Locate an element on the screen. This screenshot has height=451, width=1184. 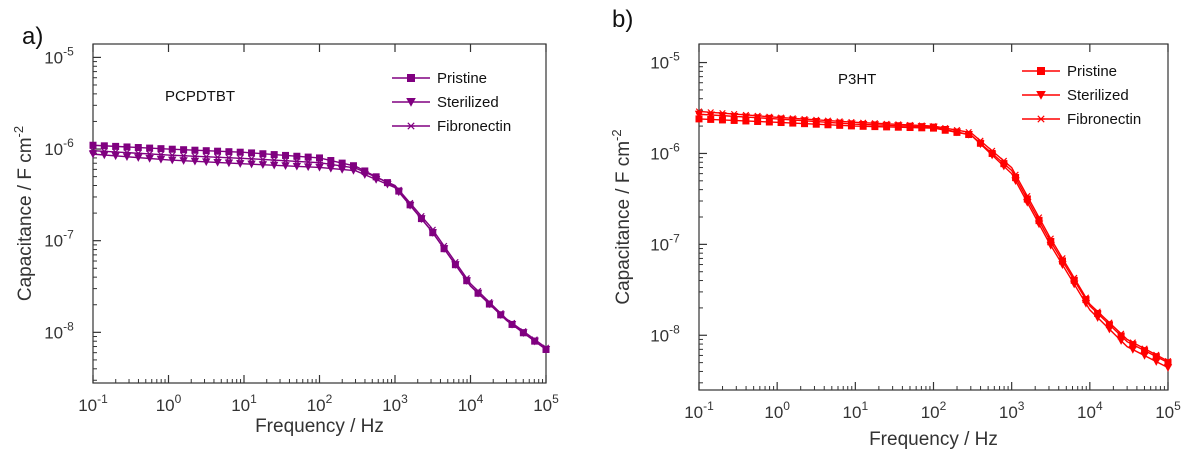
x-tick-label: 10³ is located at coordinates (395, 403).